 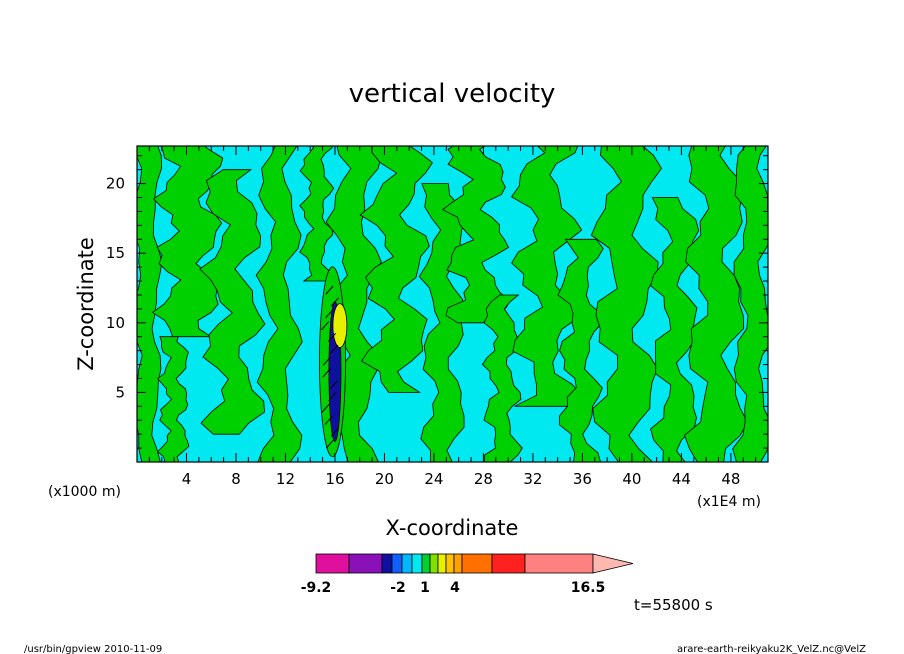 I want to click on x-tick-label: 40, so click(x=631, y=479).